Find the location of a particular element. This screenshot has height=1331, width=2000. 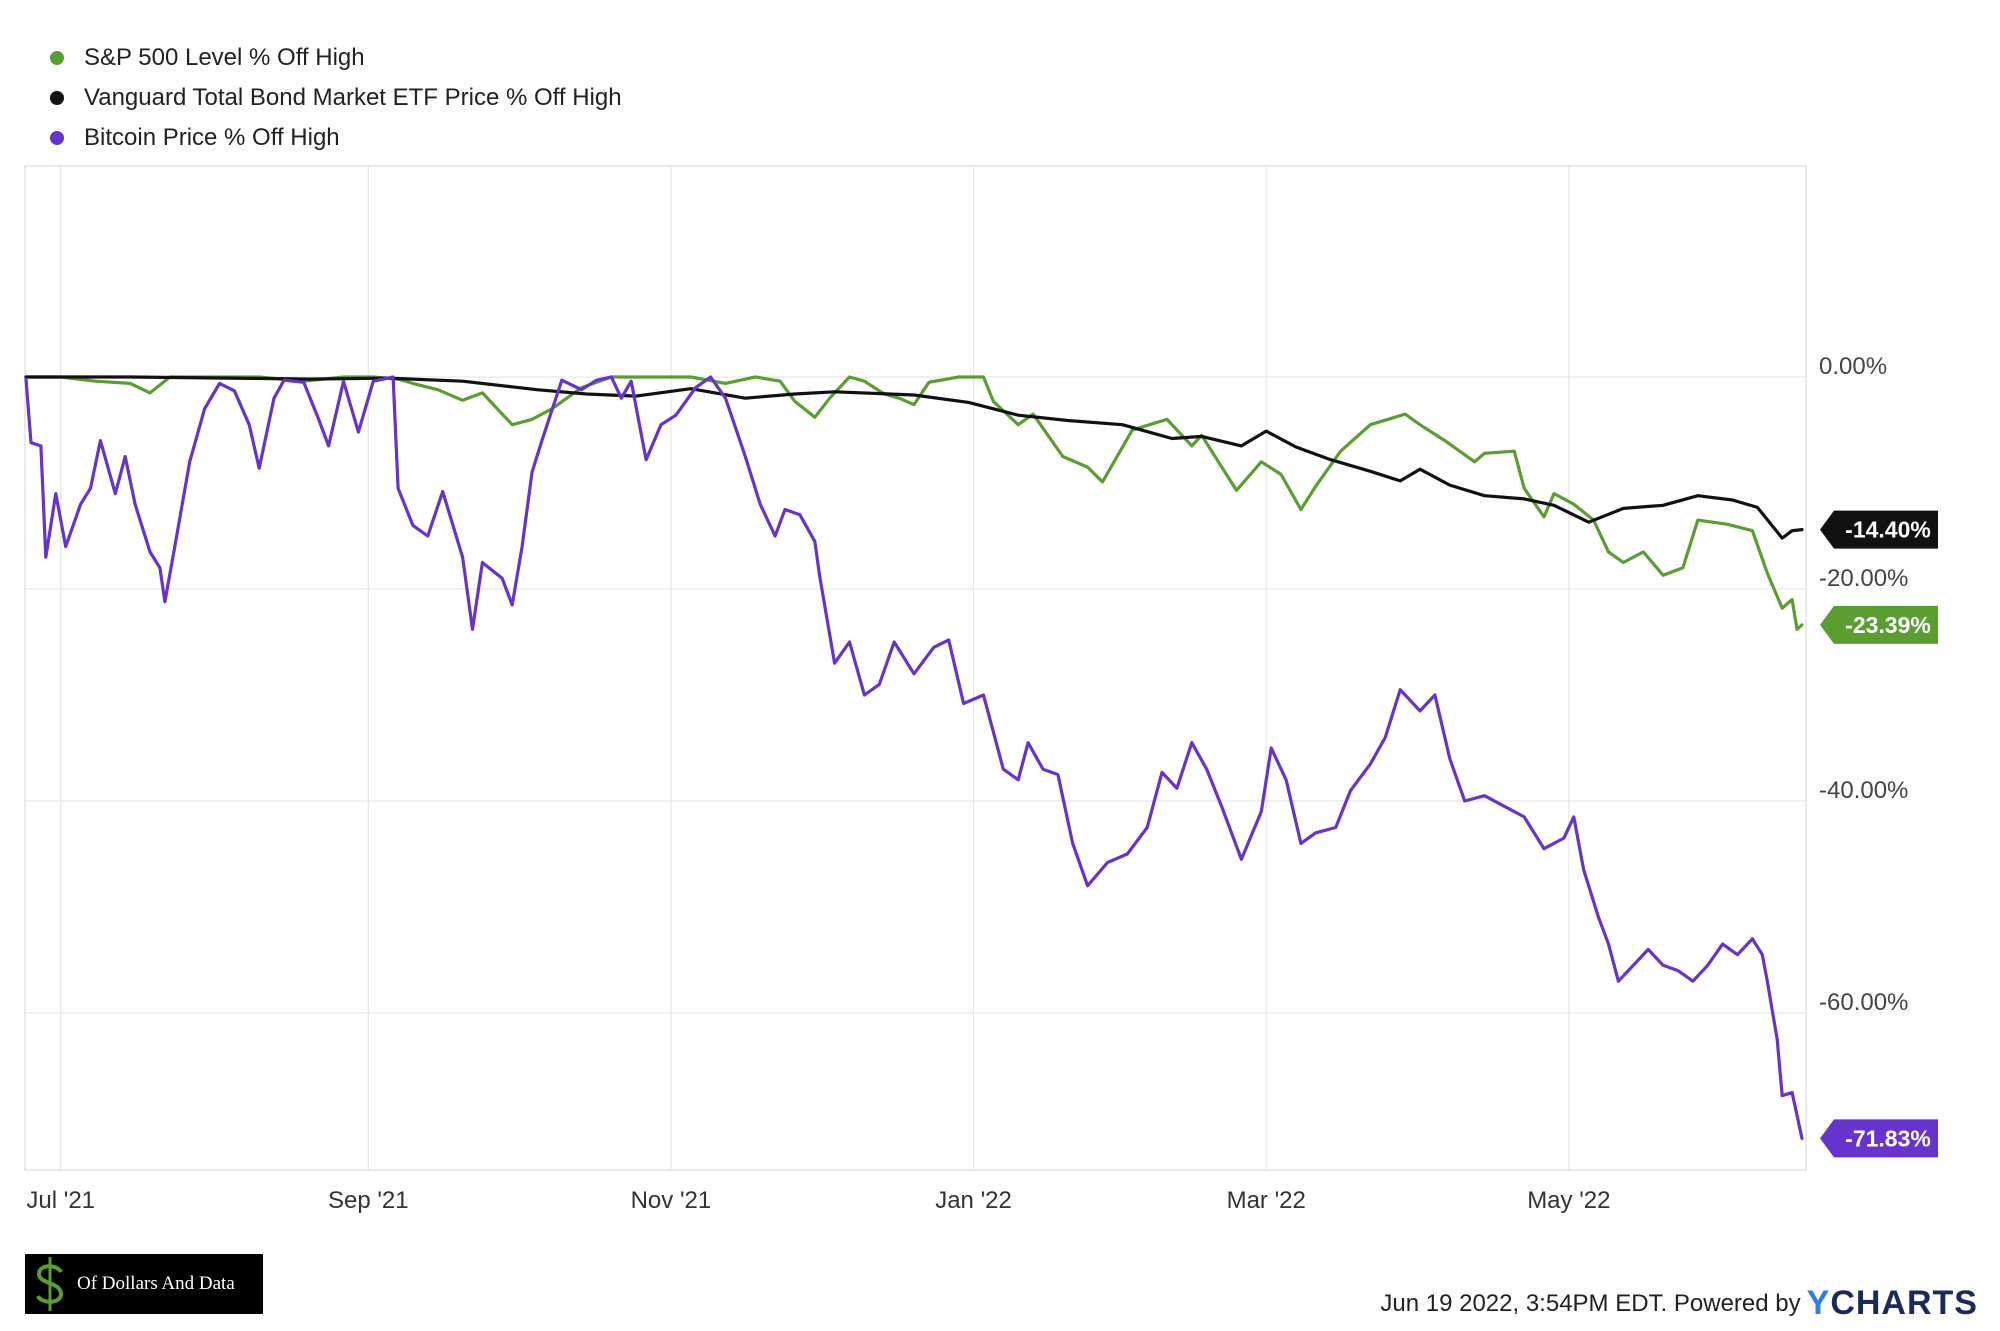

x-tick-label: Jan '22 is located at coordinates (973, 1200).